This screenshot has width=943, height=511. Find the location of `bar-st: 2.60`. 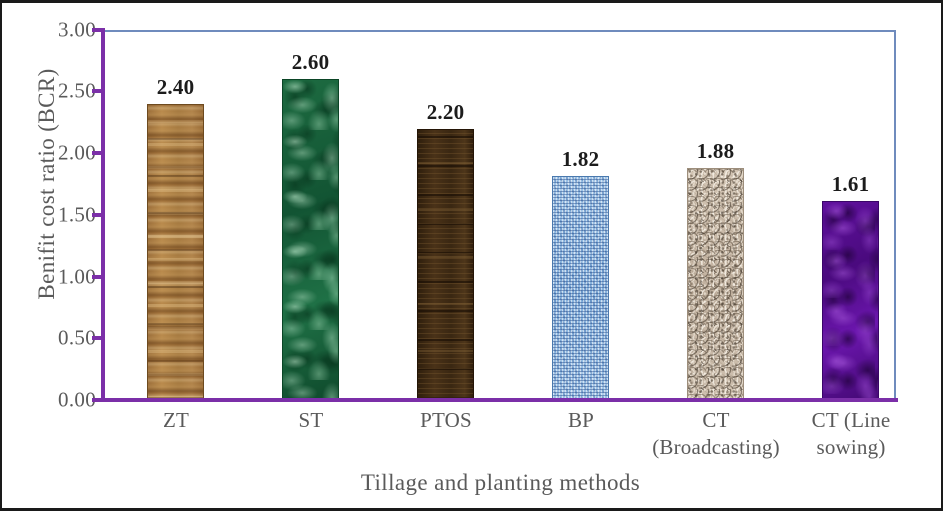

bar-st: 2.60 is located at coordinates (310, 225).